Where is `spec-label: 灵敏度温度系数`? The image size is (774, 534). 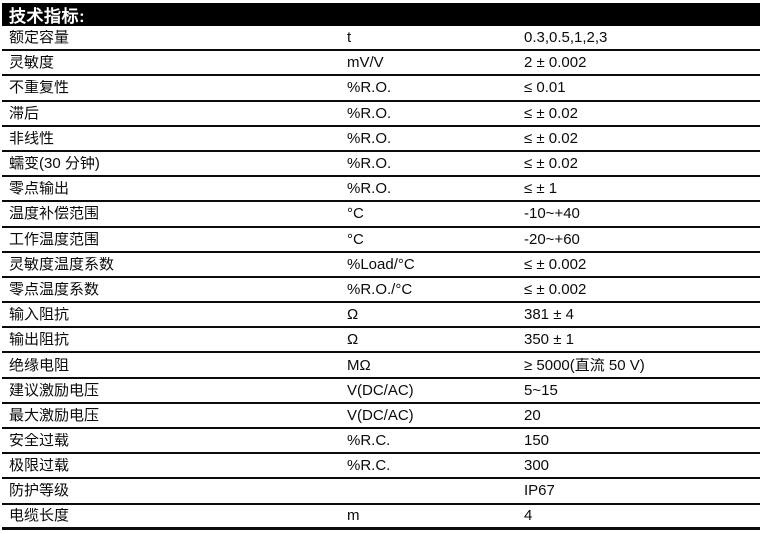 spec-label: 灵敏度温度系数 is located at coordinates (62, 264).